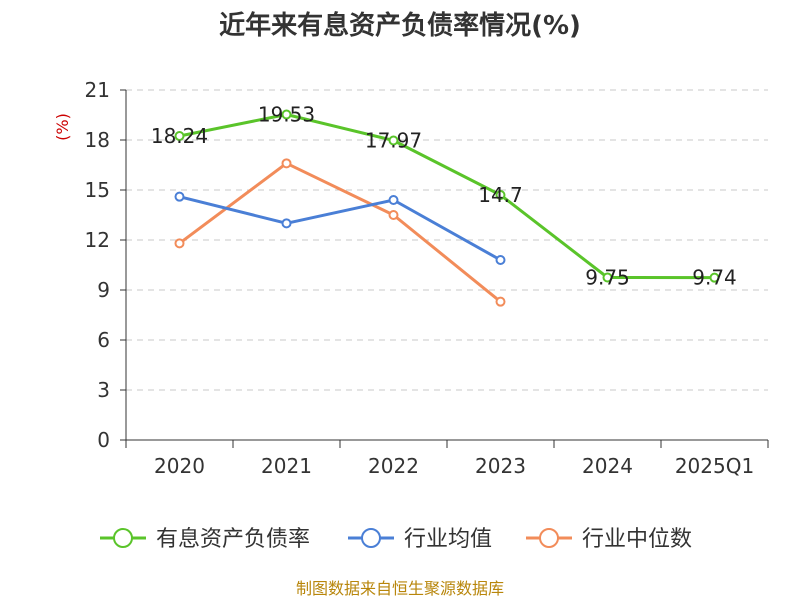 This screenshot has height=600, width=800. What do you see at coordinates (400, 25) in the screenshot?
I see `chart-title: 近年来有息资产负债率情况(%)` at bounding box center [400, 25].